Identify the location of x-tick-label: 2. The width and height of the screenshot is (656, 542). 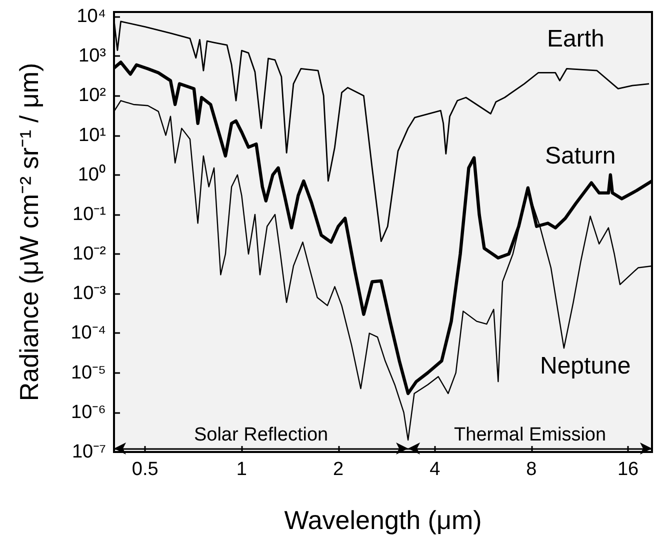
(338, 469).